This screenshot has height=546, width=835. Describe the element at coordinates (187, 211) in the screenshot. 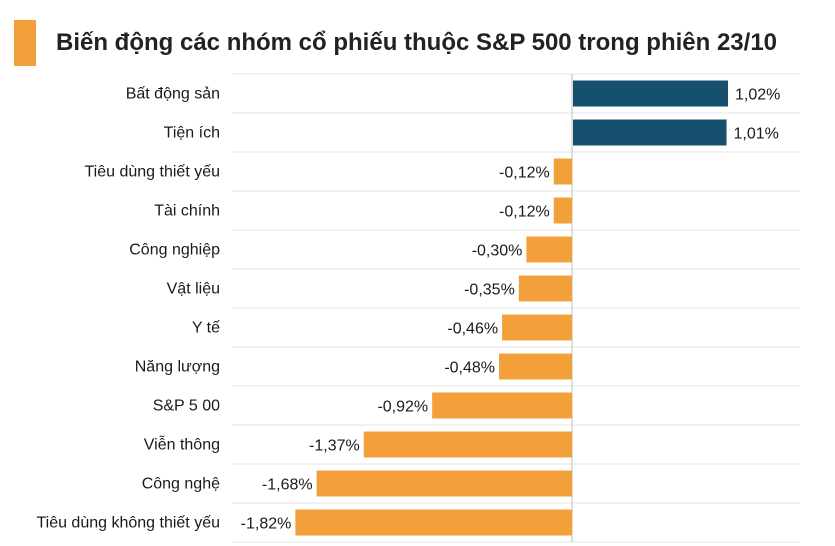

I see `category-label: Tài chính` at that location.